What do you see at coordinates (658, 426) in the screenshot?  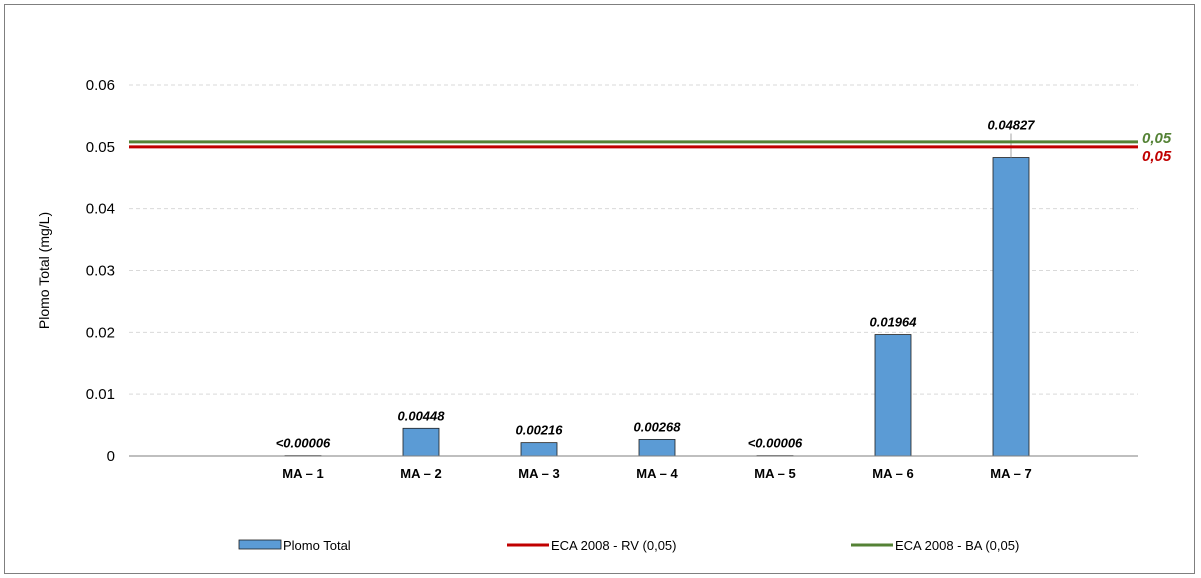 I see `data-label: 0.00268` at bounding box center [658, 426].